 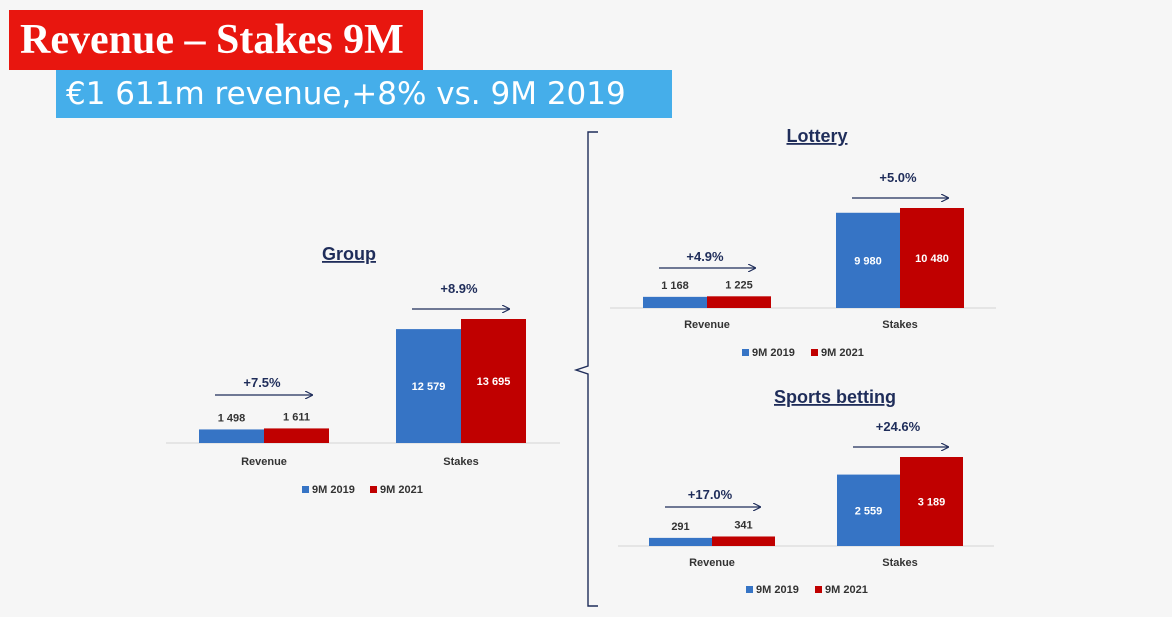 I want to click on growth-label: +5.0%, so click(x=898, y=177).